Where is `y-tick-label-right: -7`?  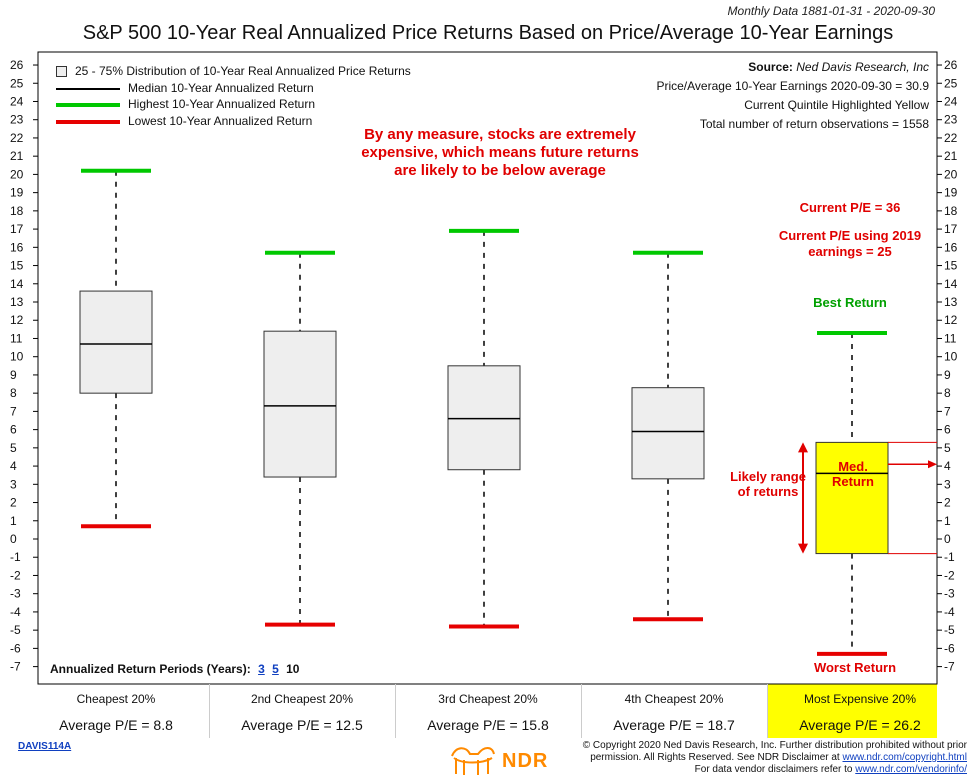
y-tick-label-right: -7 is located at coordinates (949, 667).